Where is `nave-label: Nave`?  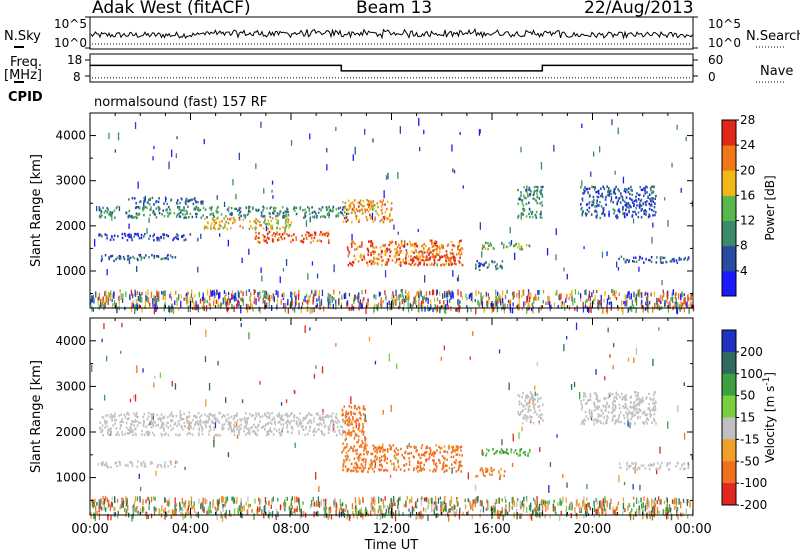
nave-label: Nave is located at coordinates (777, 71).